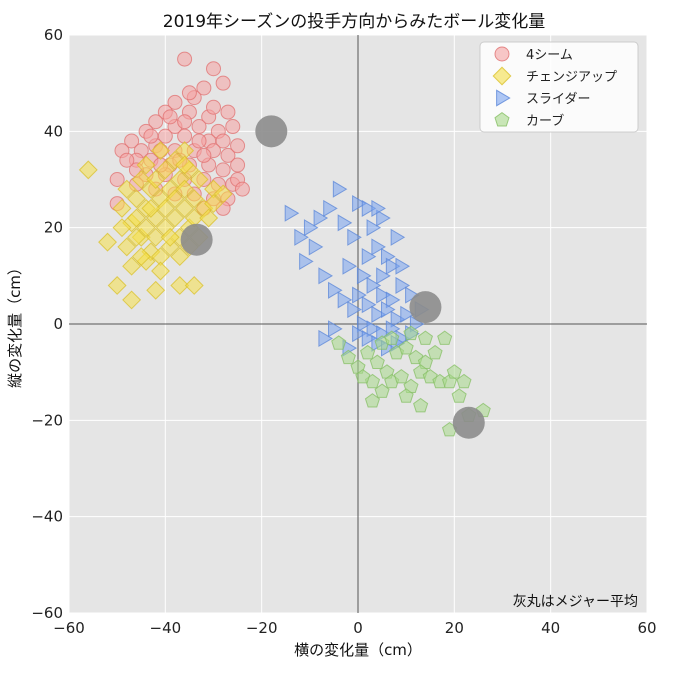  Describe the element at coordinates (550, 628) in the screenshot. I see `x-tick-label: 40` at that location.